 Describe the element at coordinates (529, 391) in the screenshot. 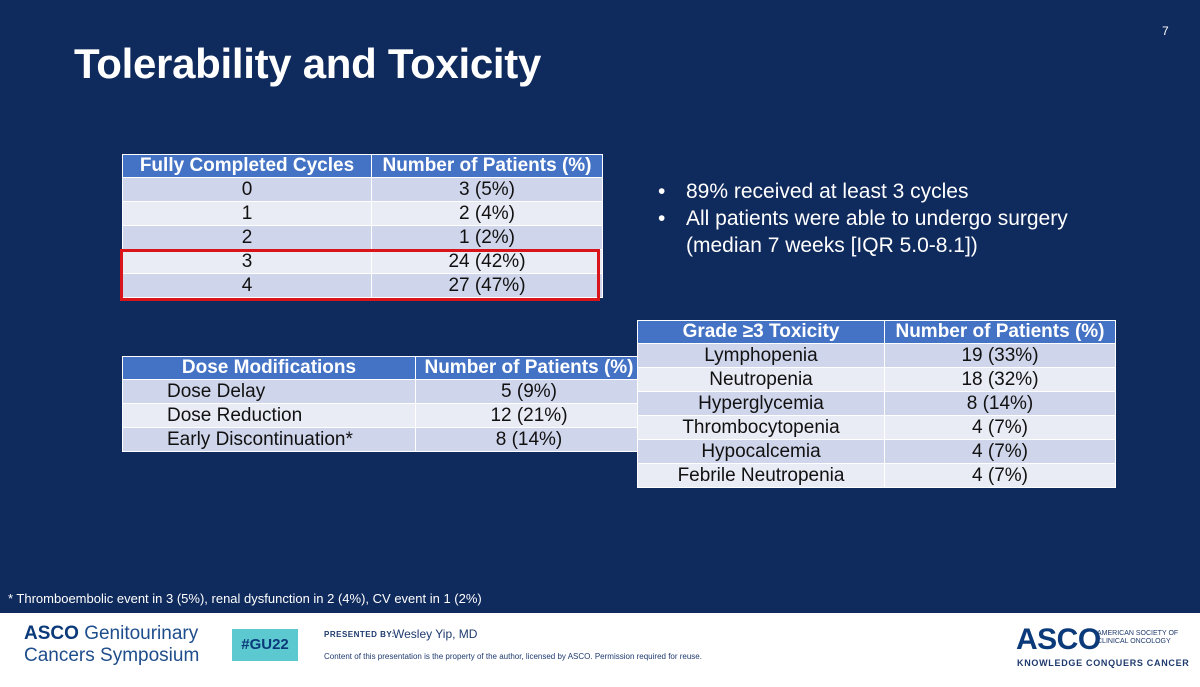

I see `table-cell: 5 (9%)` at that location.